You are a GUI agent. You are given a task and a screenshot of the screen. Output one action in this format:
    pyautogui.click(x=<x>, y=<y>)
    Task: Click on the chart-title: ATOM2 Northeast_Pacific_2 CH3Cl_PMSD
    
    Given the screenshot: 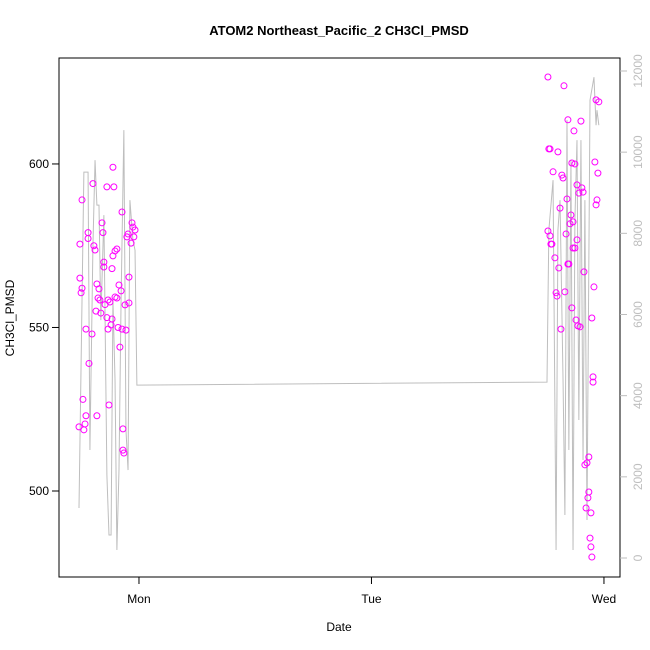 What is the action you would take?
    pyautogui.click(x=339, y=30)
    